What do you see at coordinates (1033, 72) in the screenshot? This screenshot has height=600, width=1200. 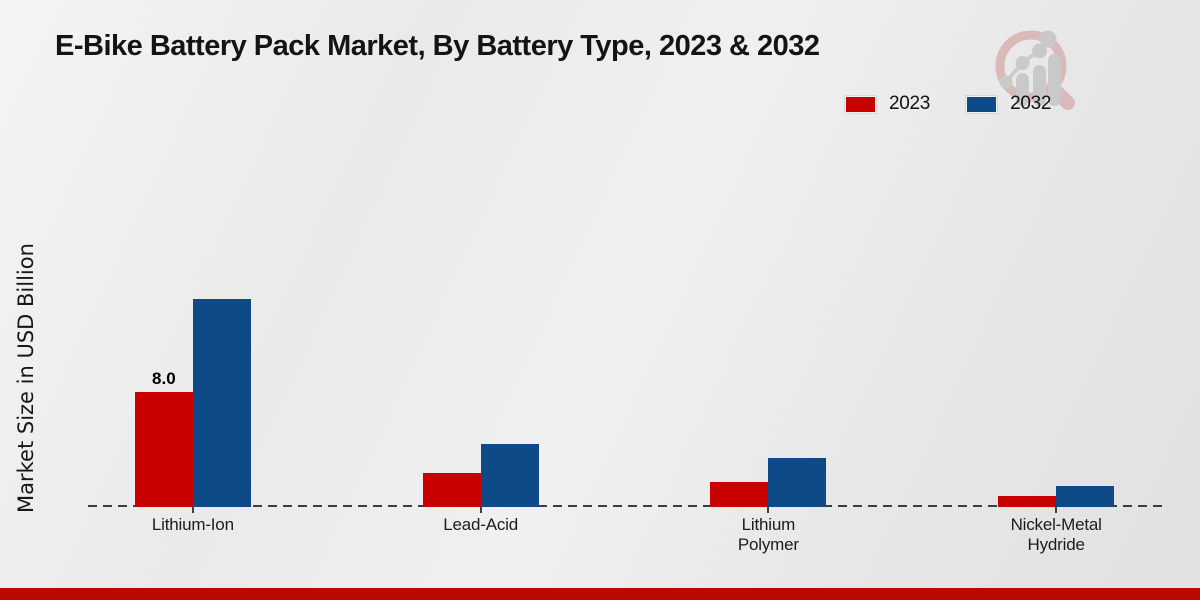 I see `magnifier-chart-logo-icon` at bounding box center [1033, 72].